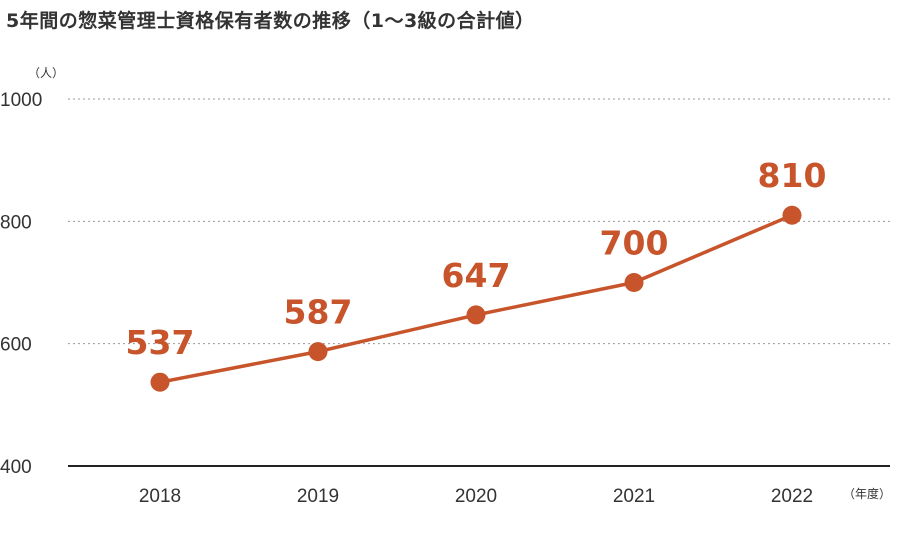 The width and height of the screenshot is (900, 533). Describe the element at coordinates (46, 73) in the screenshot. I see `y-axis-unit: （人）` at that location.